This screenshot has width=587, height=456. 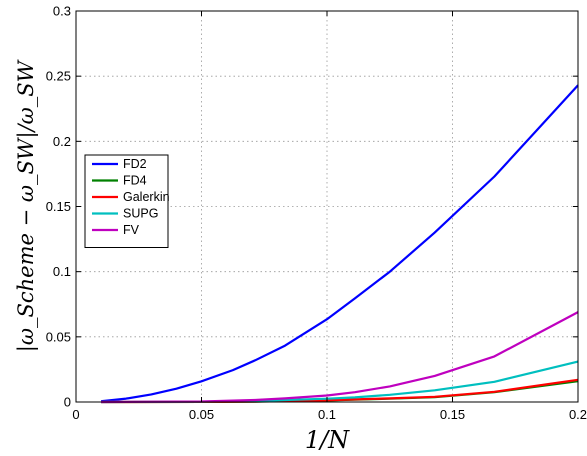 I want to click on y-tick-label: 0.15, so click(x=58, y=206).